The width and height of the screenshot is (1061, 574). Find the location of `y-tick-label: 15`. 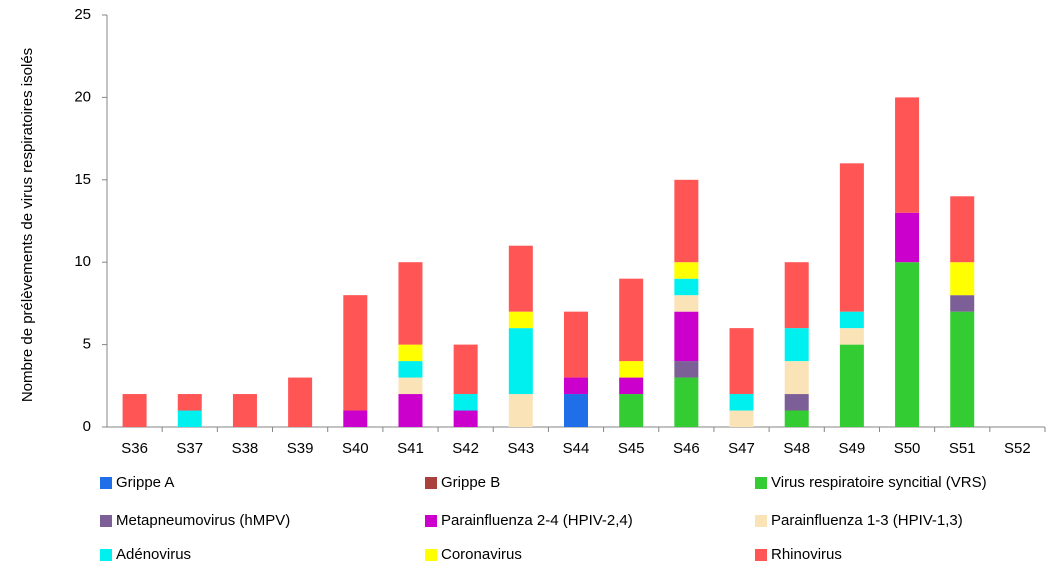

y-tick-label: 15 is located at coordinates (82, 179).